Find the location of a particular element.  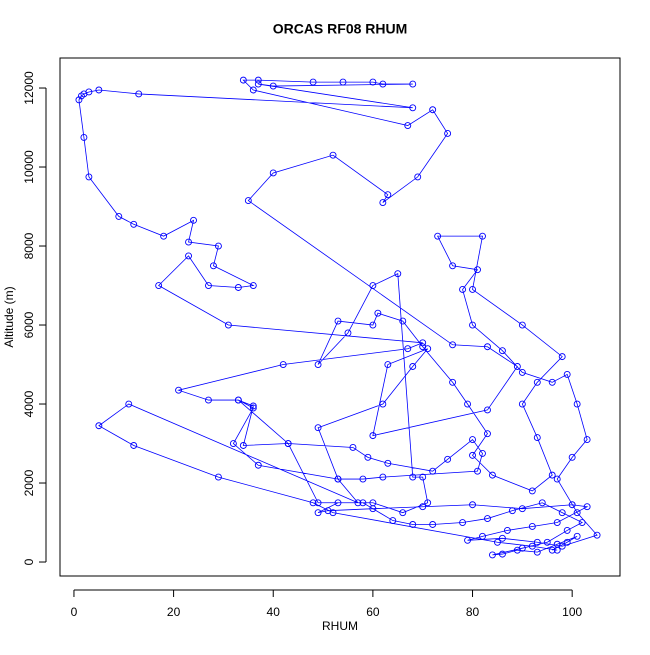

y-tick-label: 12000 is located at coordinates (29, 88).